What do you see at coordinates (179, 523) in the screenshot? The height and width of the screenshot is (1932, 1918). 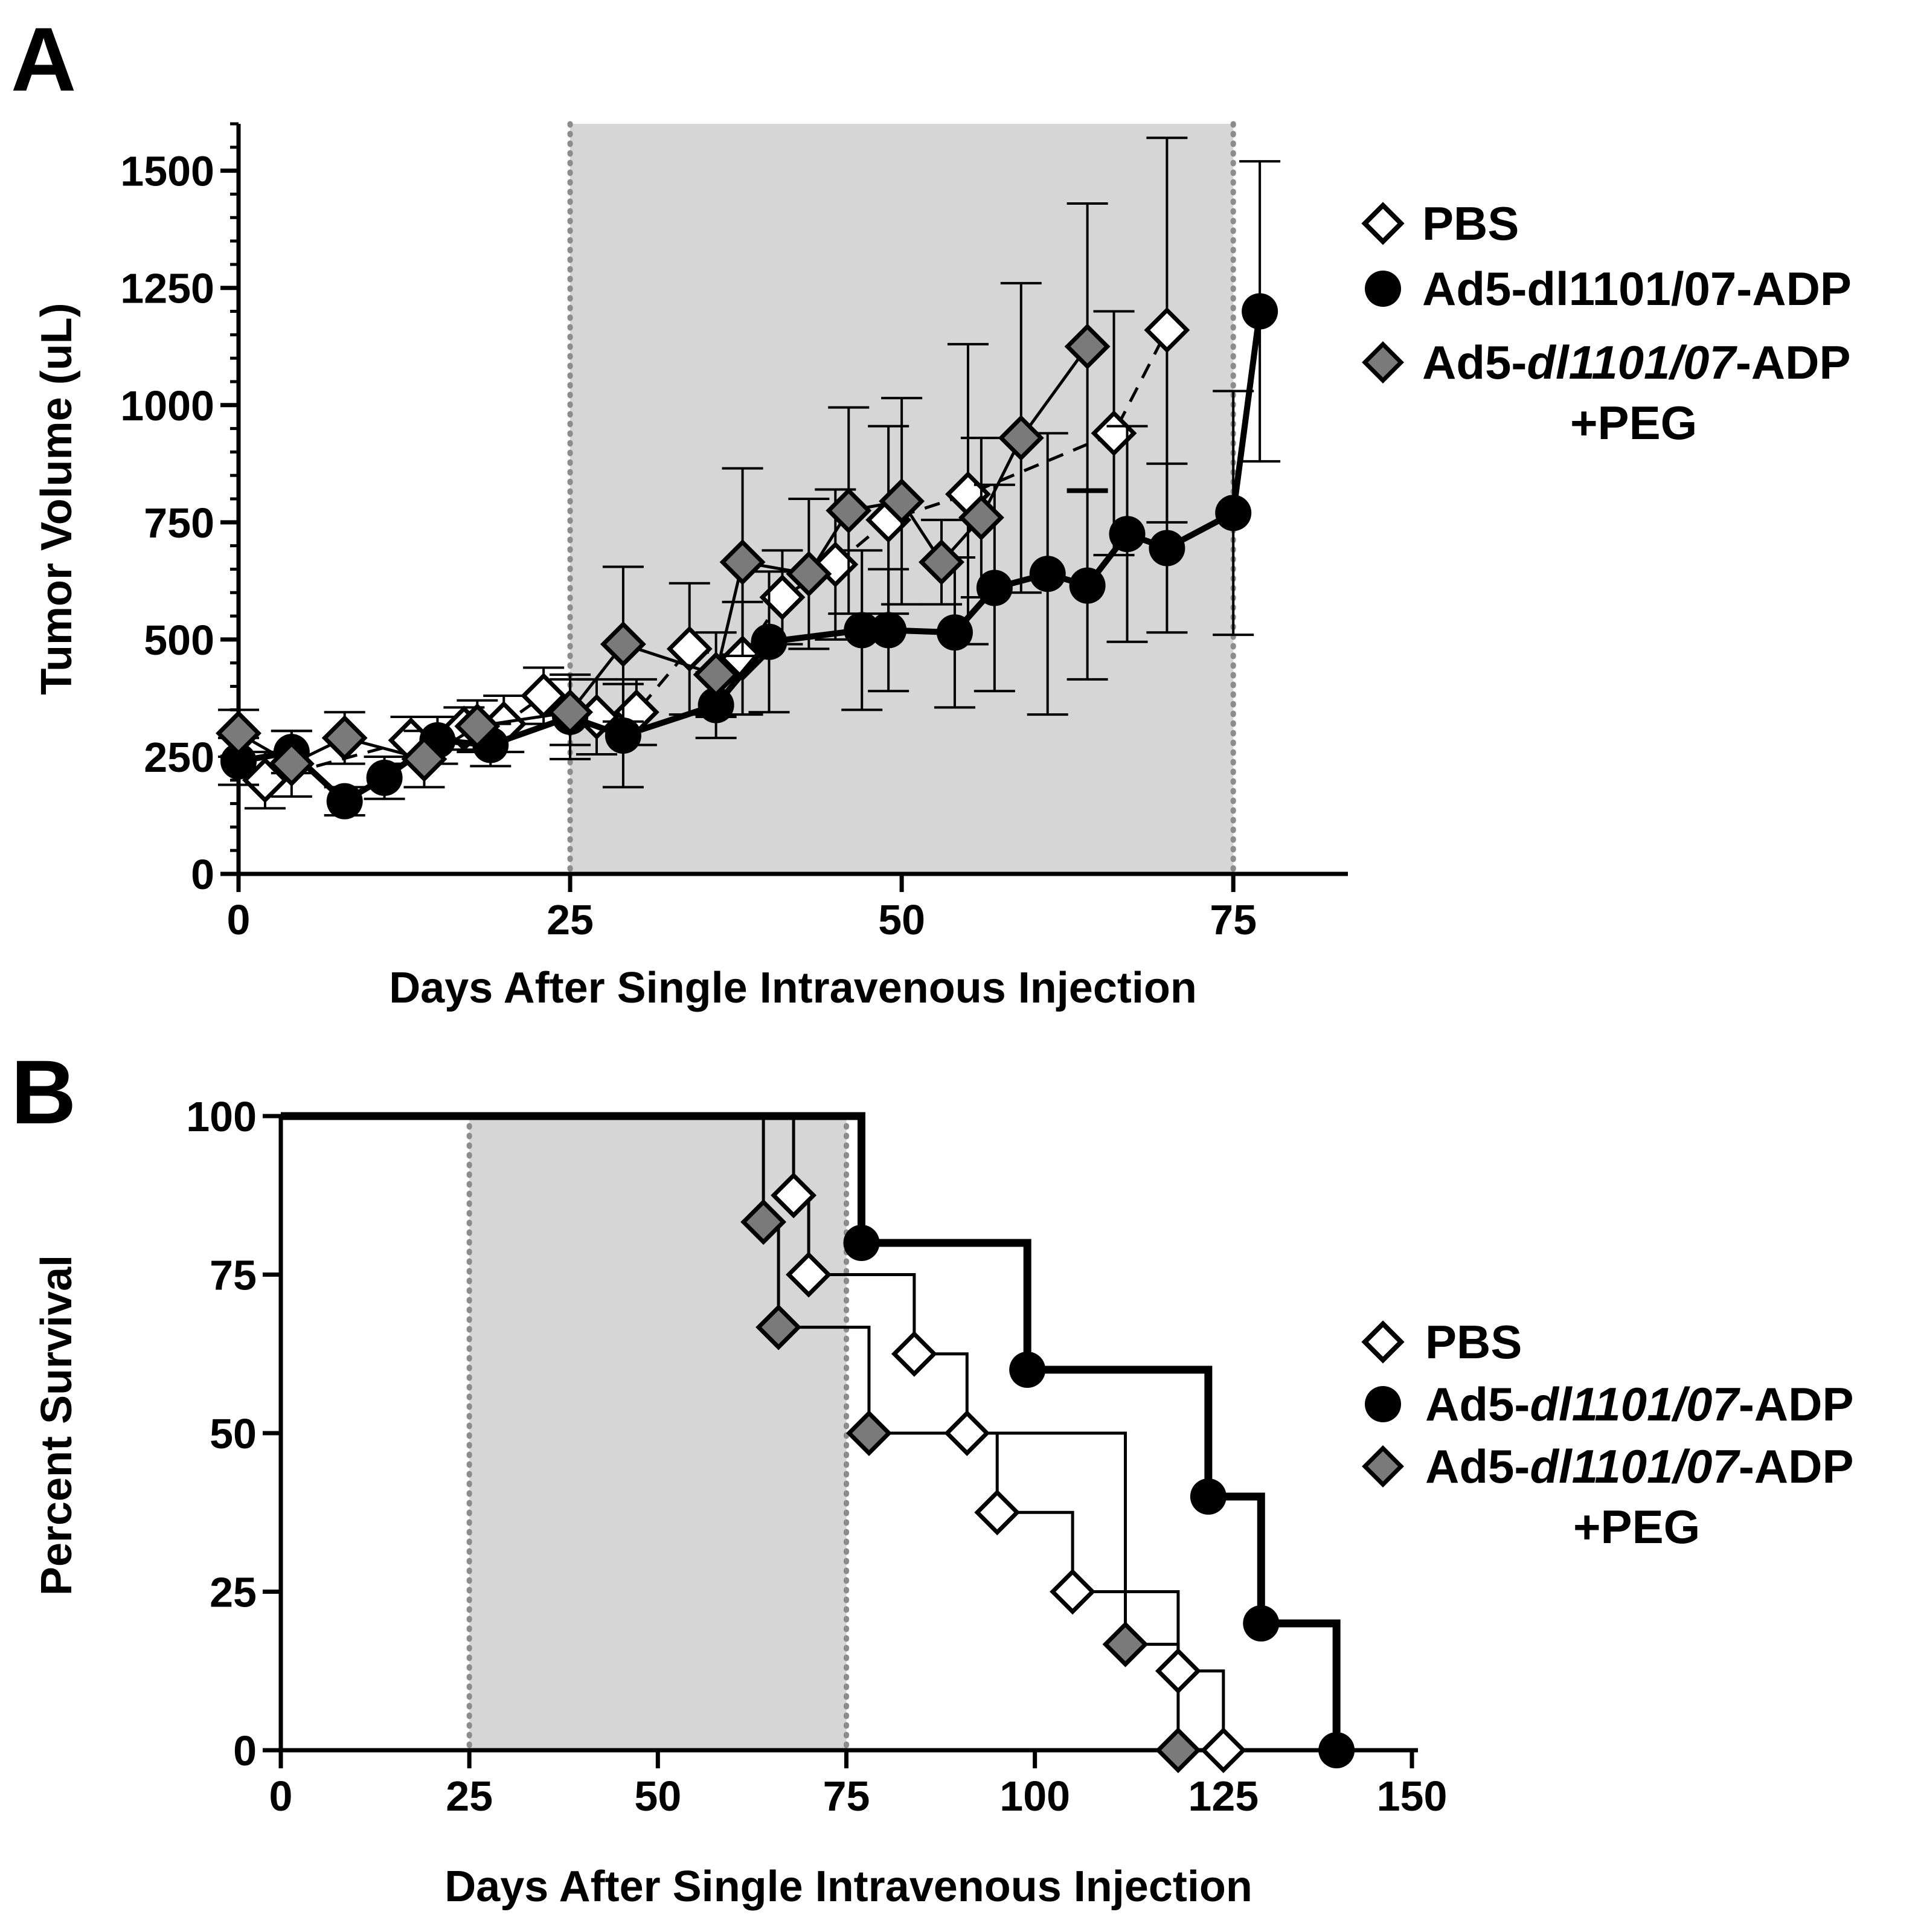 I see `panel-a-y-tick-label: 750` at bounding box center [179, 523].